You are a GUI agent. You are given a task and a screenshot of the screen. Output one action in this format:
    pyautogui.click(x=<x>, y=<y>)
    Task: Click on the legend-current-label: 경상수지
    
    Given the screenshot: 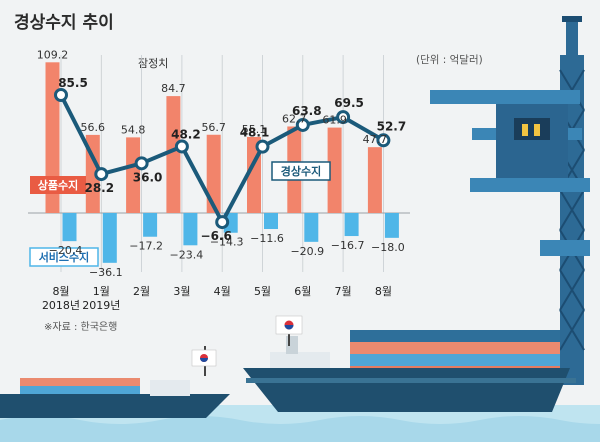 What is the action you would take?
    pyautogui.click(x=301, y=171)
    